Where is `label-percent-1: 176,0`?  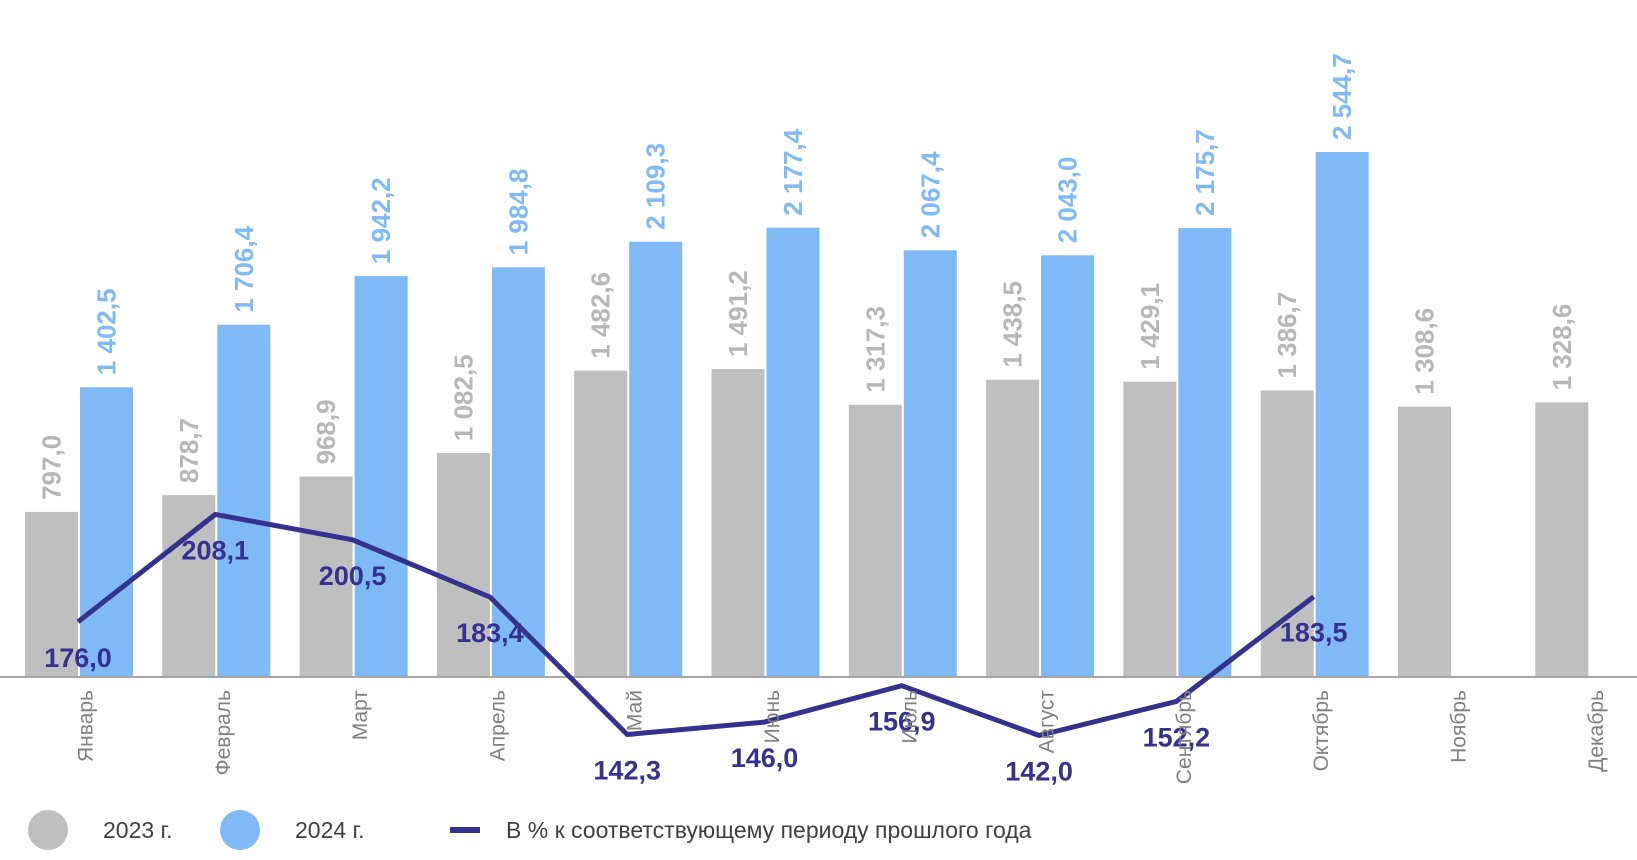
label-percent-1: 176,0 is located at coordinates (78, 658).